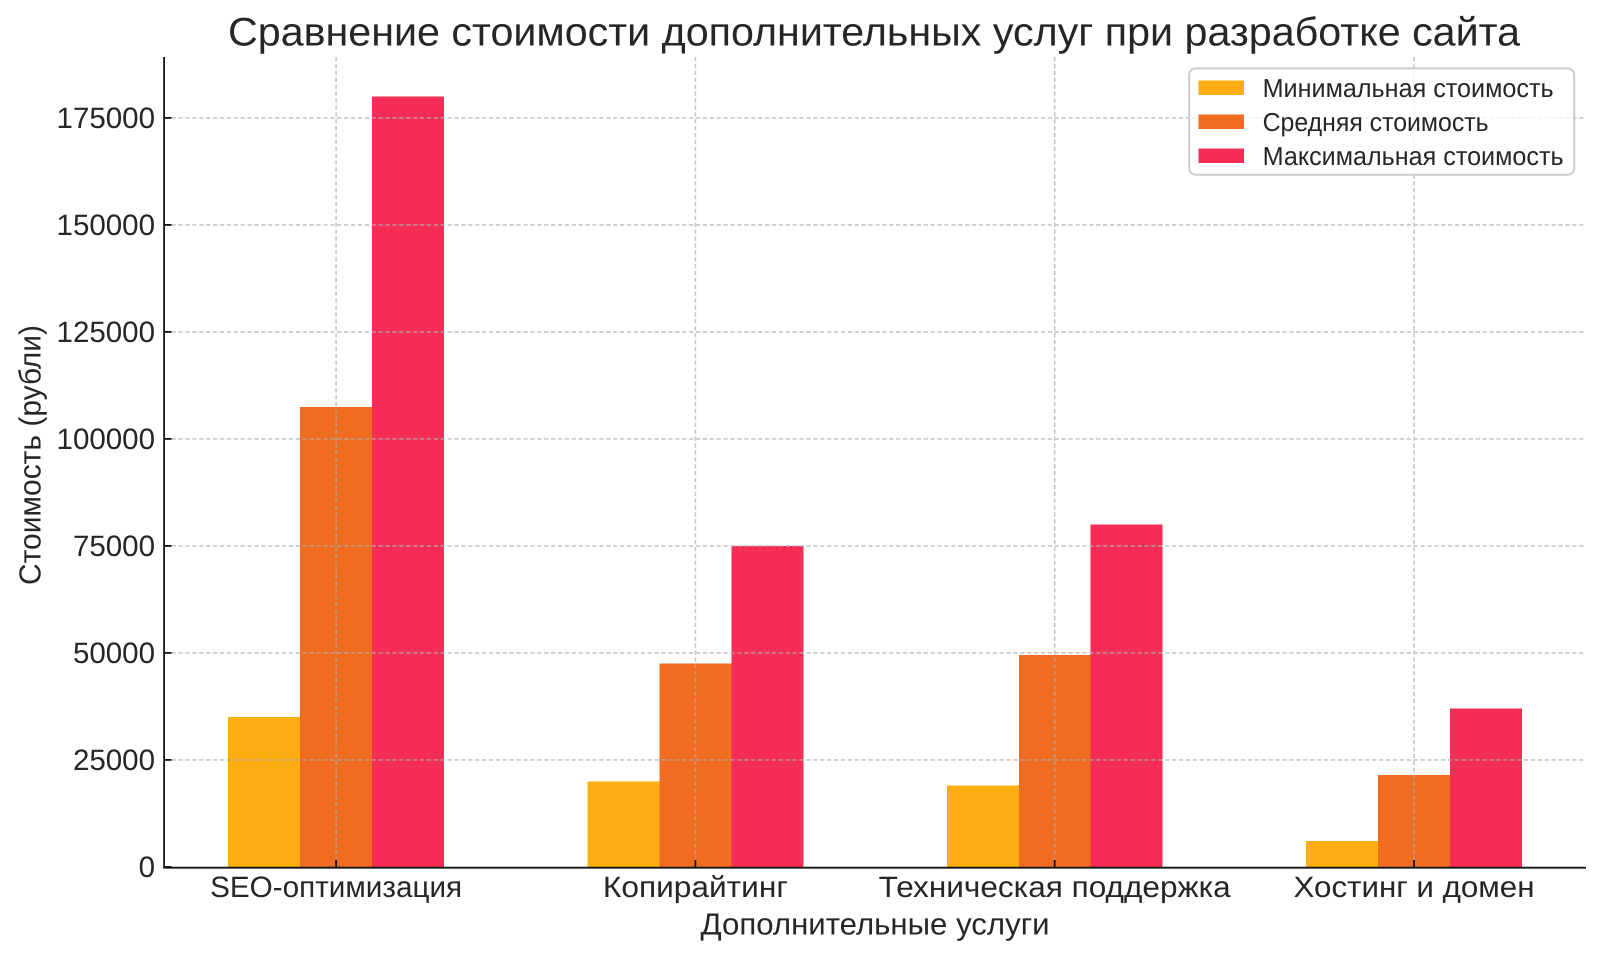 The image size is (1600, 954). What do you see at coordinates (114, 546) in the screenshot?
I see `svg-text: 75000` at bounding box center [114, 546].